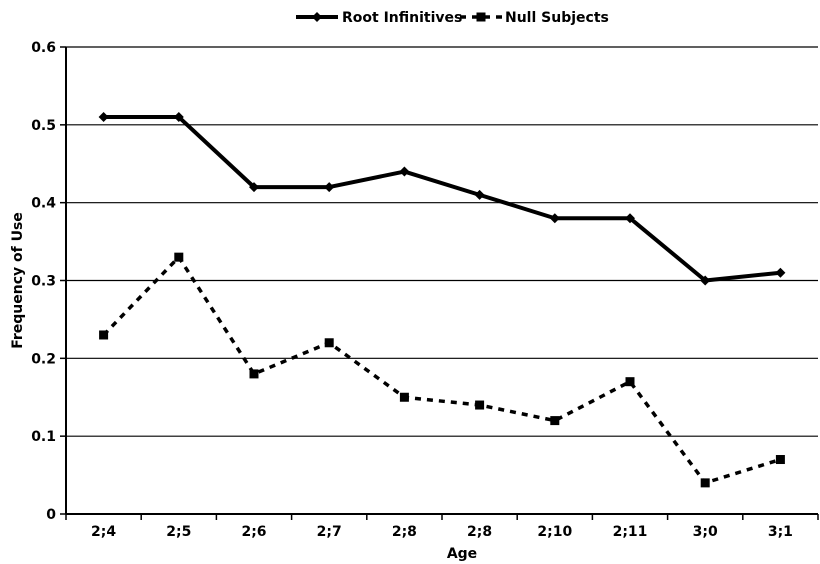  I want to click on y-tick-label: 0.4, so click(43, 204).